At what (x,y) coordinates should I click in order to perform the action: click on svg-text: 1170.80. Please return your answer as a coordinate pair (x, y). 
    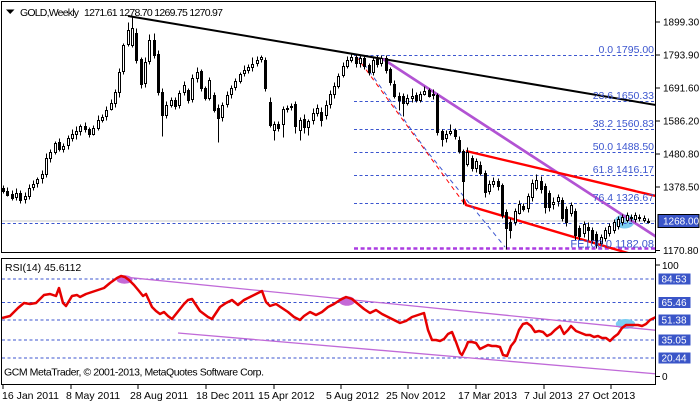
    Looking at the image, I should click on (681, 251).